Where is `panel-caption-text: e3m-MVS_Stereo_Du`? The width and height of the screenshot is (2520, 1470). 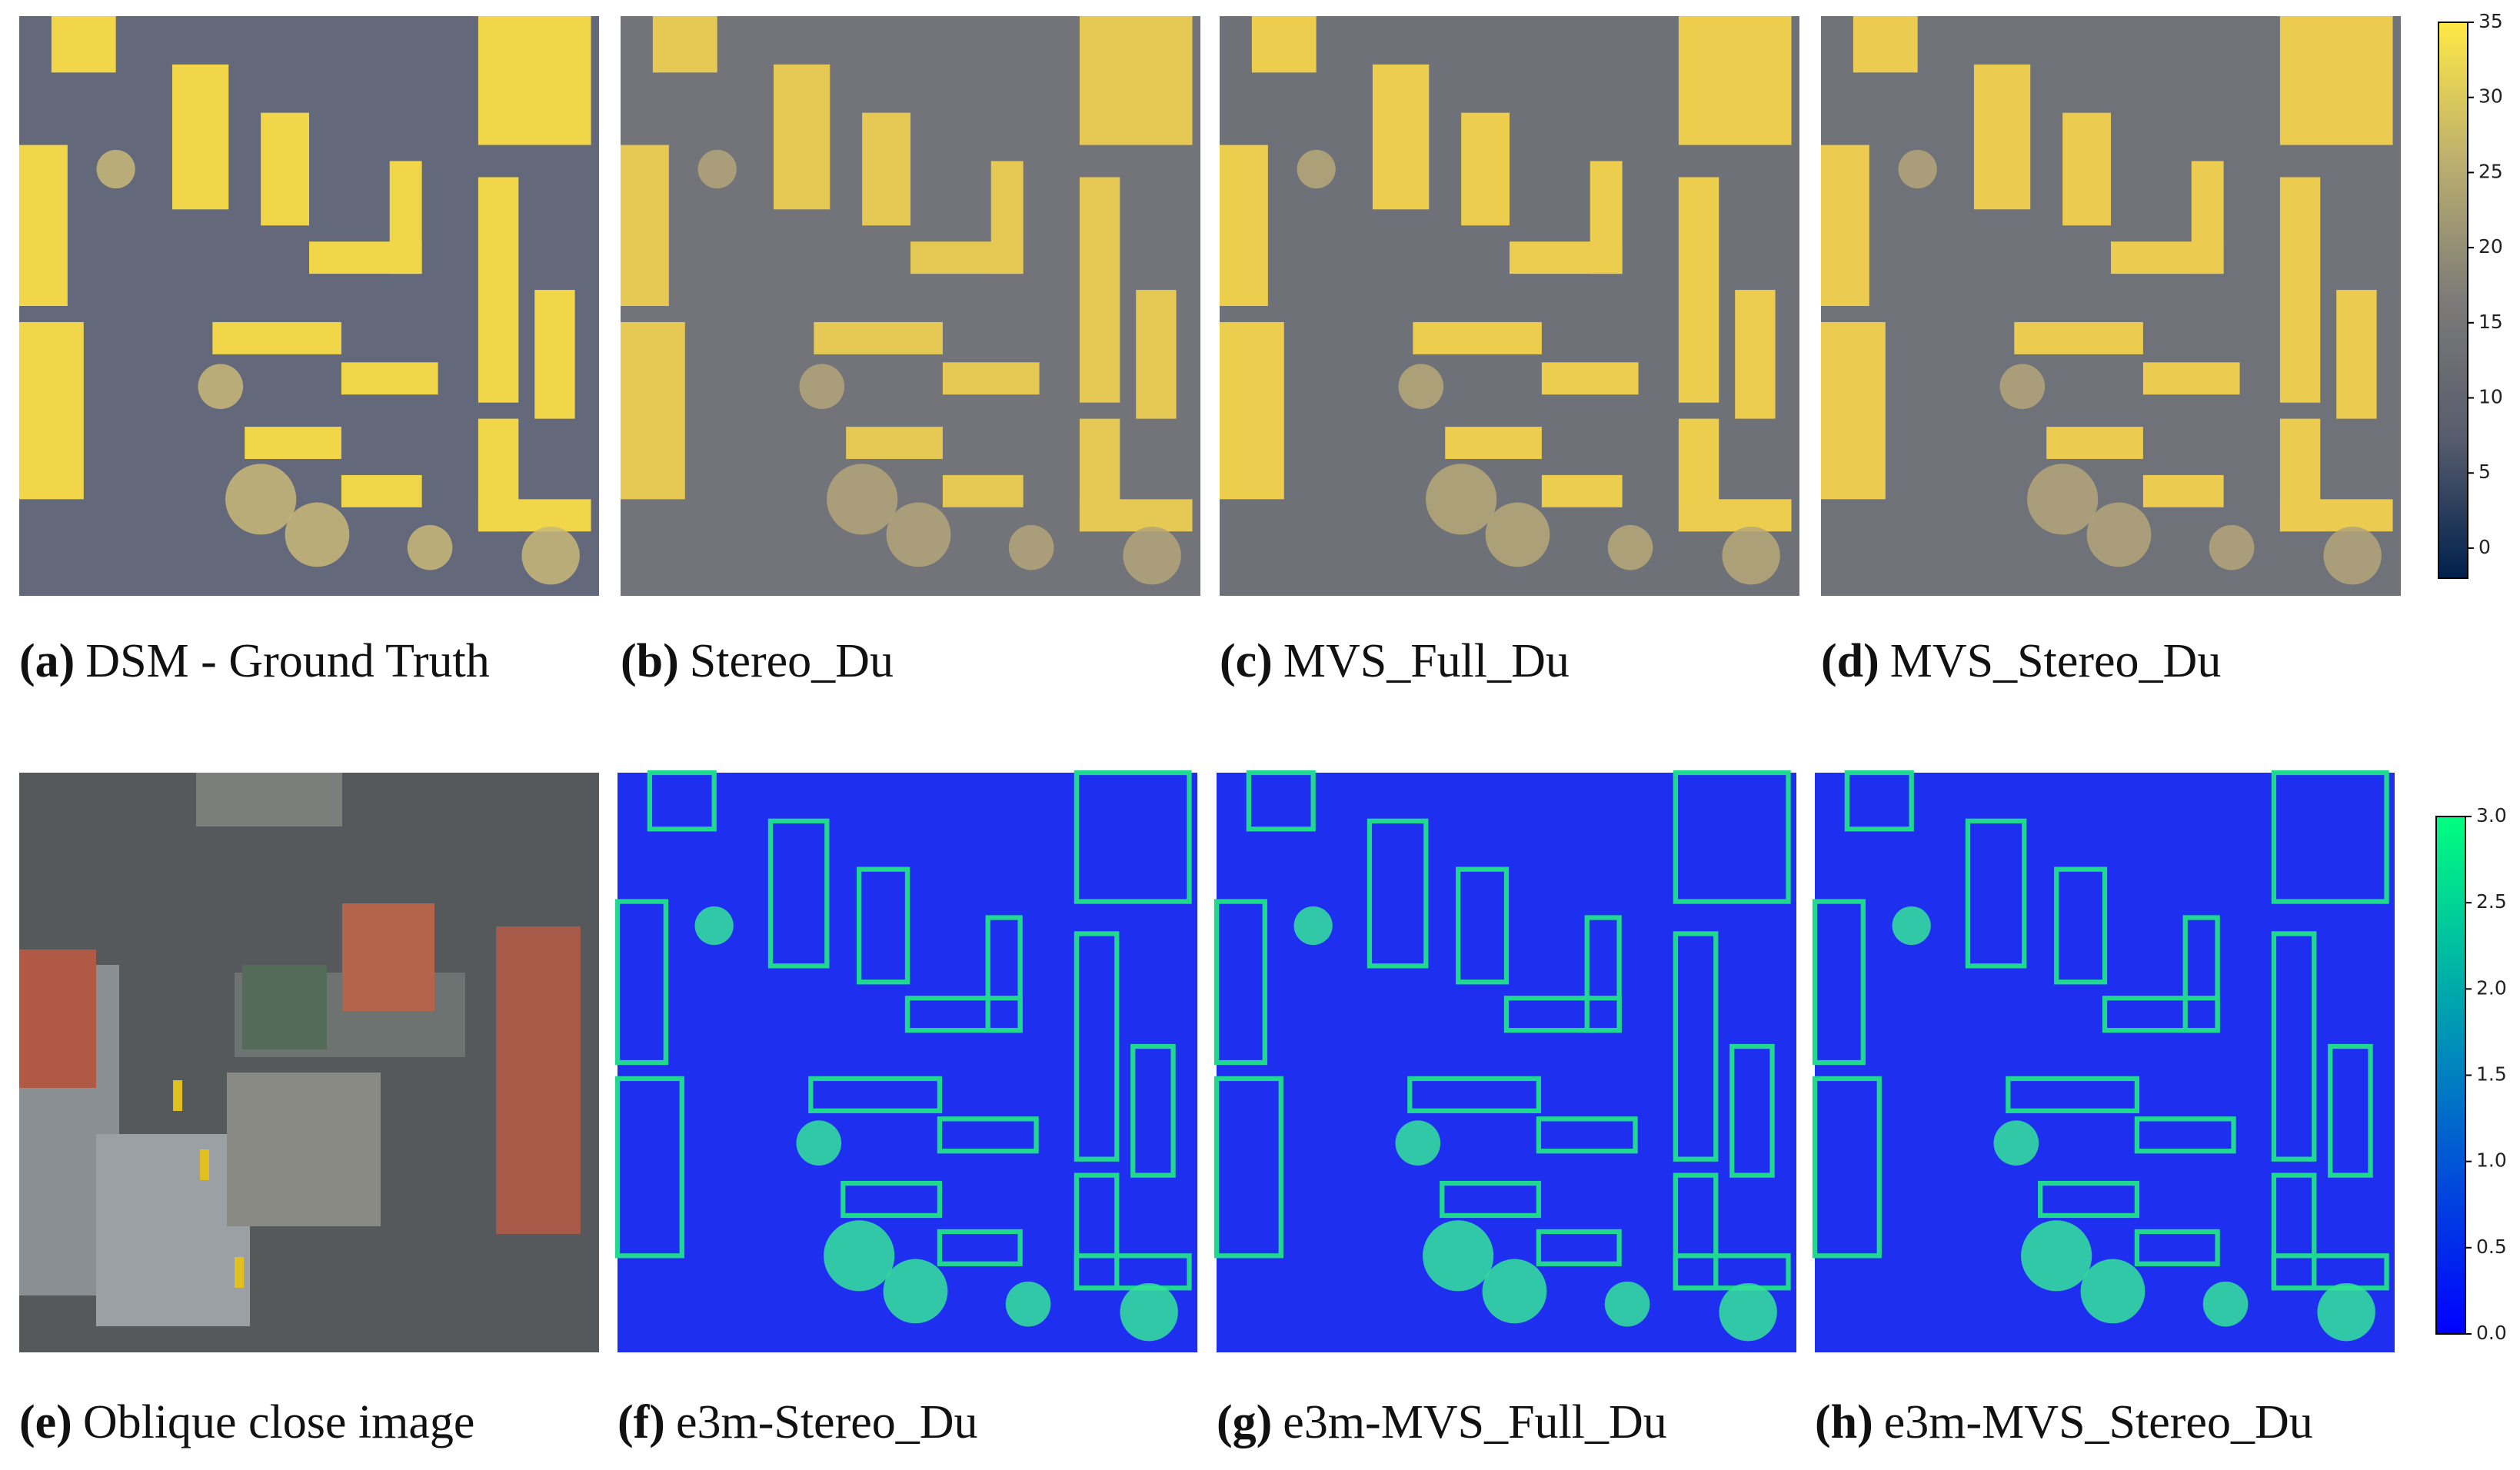
panel-caption-text: e3m-MVS_Stereo_Du is located at coordinates (2098, 1422).